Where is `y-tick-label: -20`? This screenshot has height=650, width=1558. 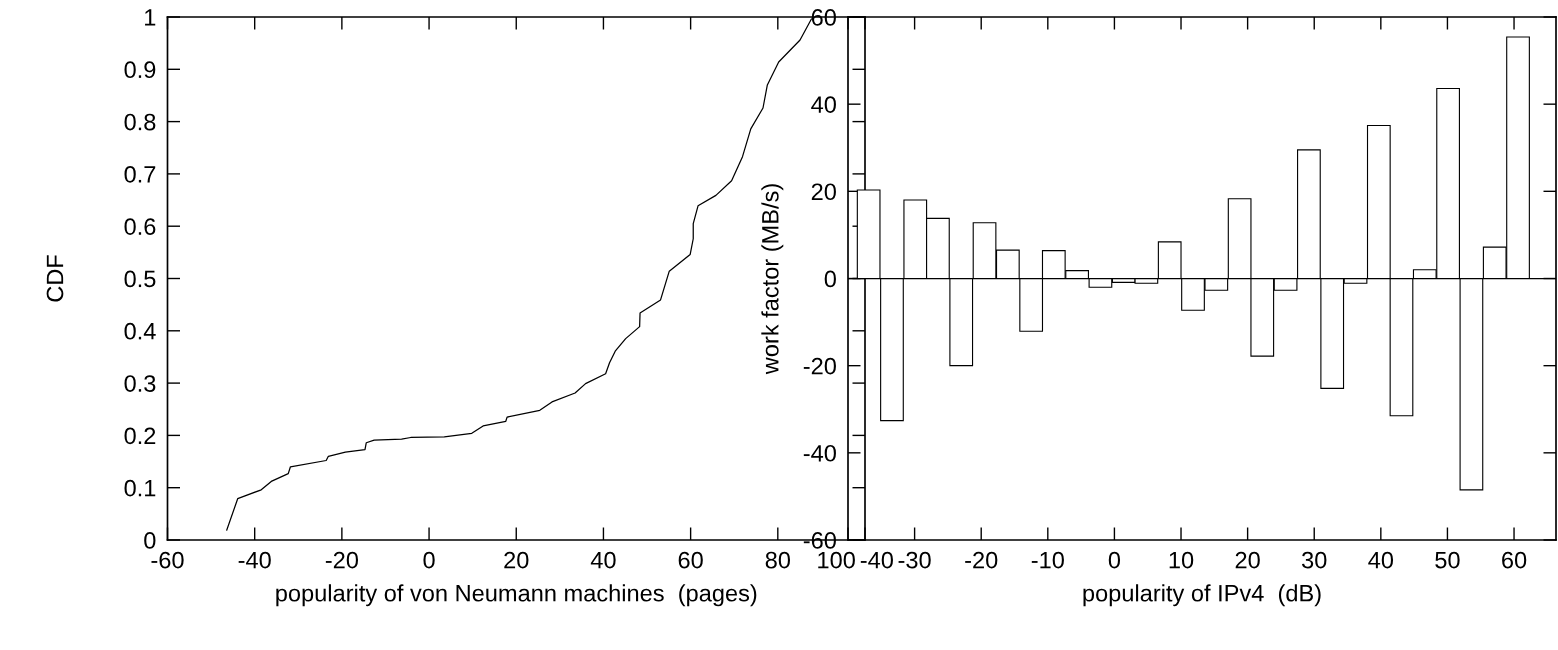
y-tick-label: -20 is located at coordinates (819, 366).